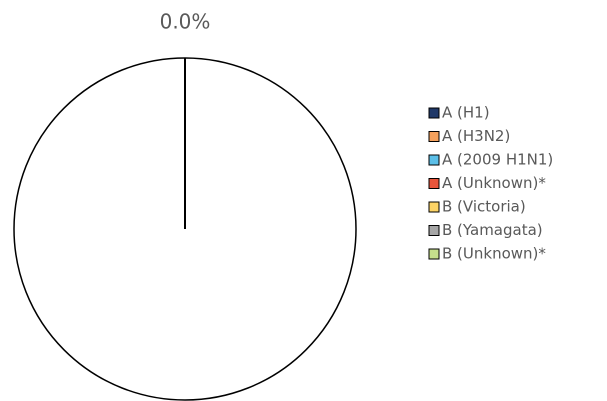 The height and width of the screenshot is (401, 607). What do you see at coordinates (484, 207) in the screenshot?
I see `legend-label: B (Victoria)` at bounding box center [484, 207].